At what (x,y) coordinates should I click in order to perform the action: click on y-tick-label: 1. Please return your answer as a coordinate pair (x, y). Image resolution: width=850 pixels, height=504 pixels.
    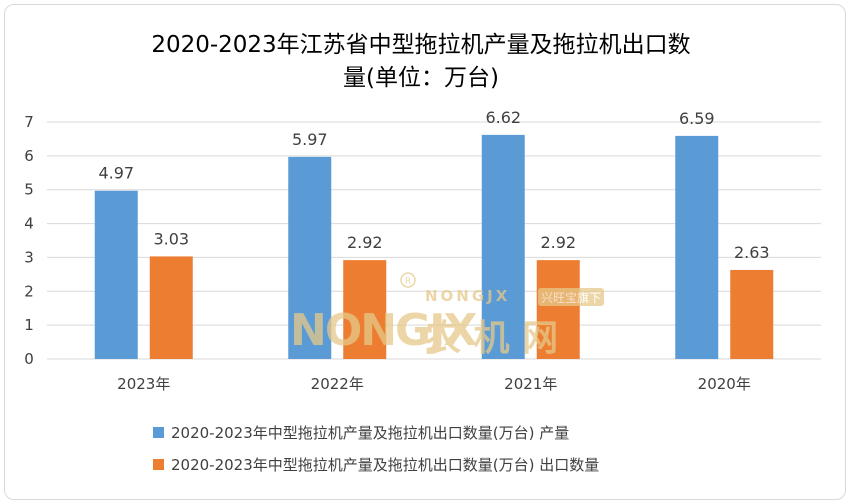
    Looking at the image, I should click on (29, 325).